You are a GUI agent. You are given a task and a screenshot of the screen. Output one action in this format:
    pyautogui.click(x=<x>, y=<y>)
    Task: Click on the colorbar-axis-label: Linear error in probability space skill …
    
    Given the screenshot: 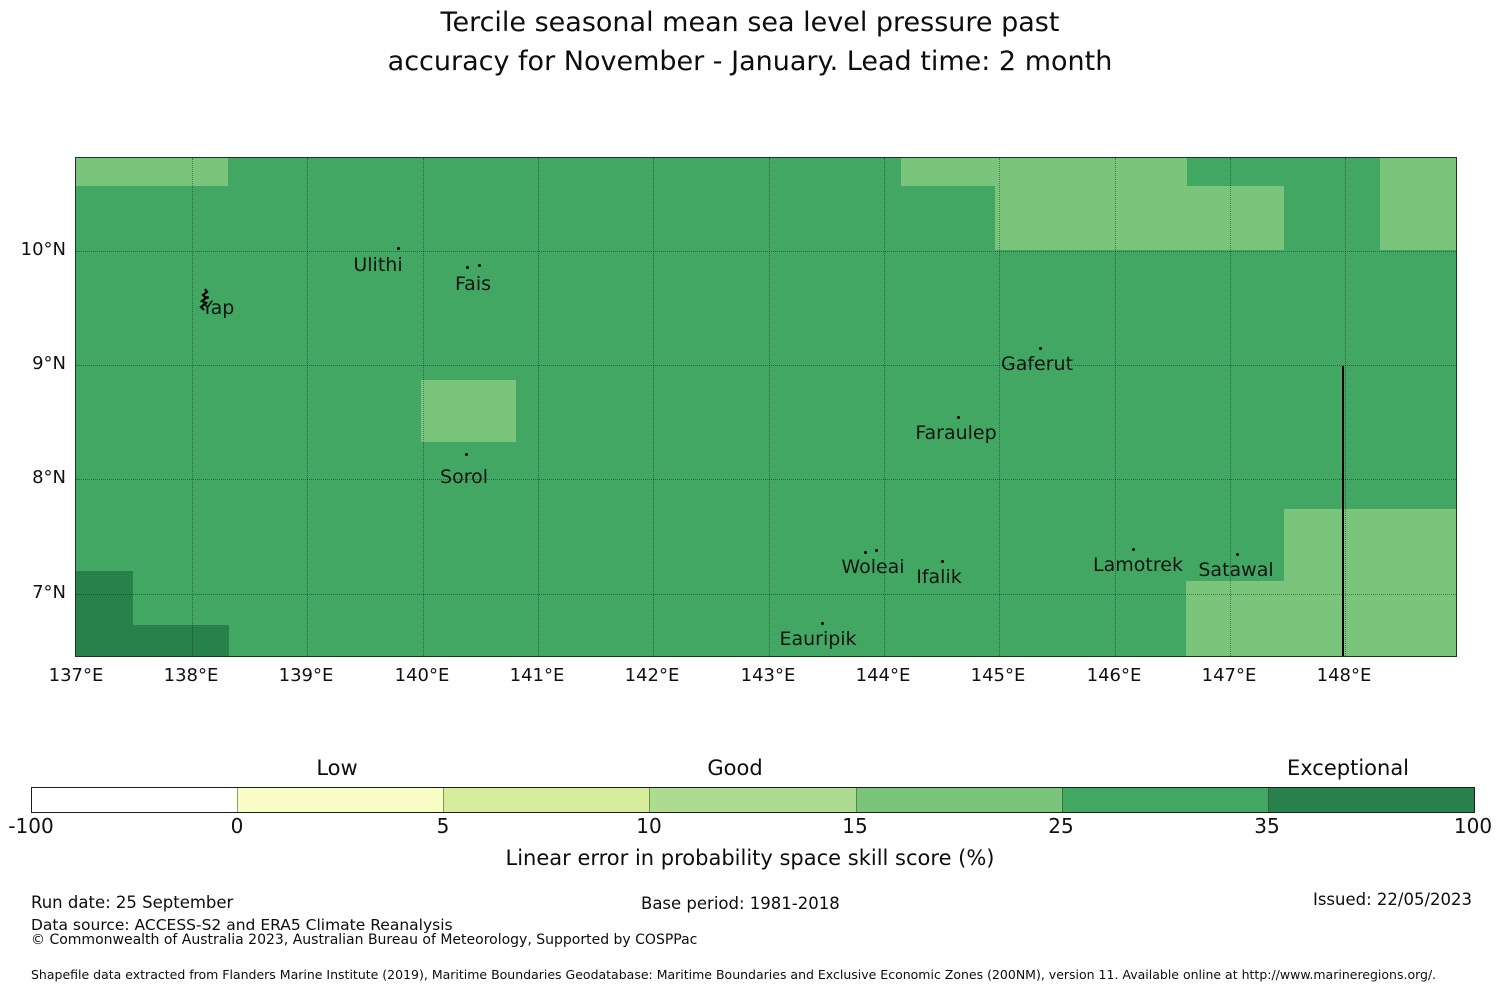 What is the action you would take?
    pyautogui.click(x=750, y=858)
    